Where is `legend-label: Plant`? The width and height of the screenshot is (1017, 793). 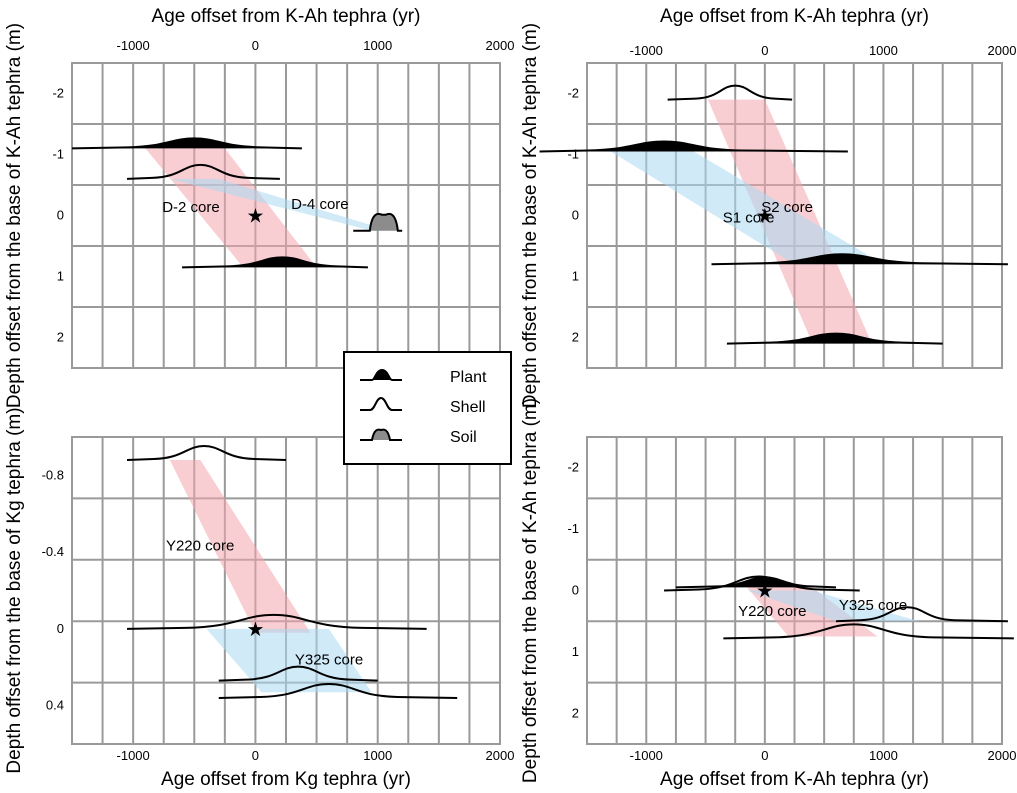 legend-label: Plant is located at coordinates (468, 377).